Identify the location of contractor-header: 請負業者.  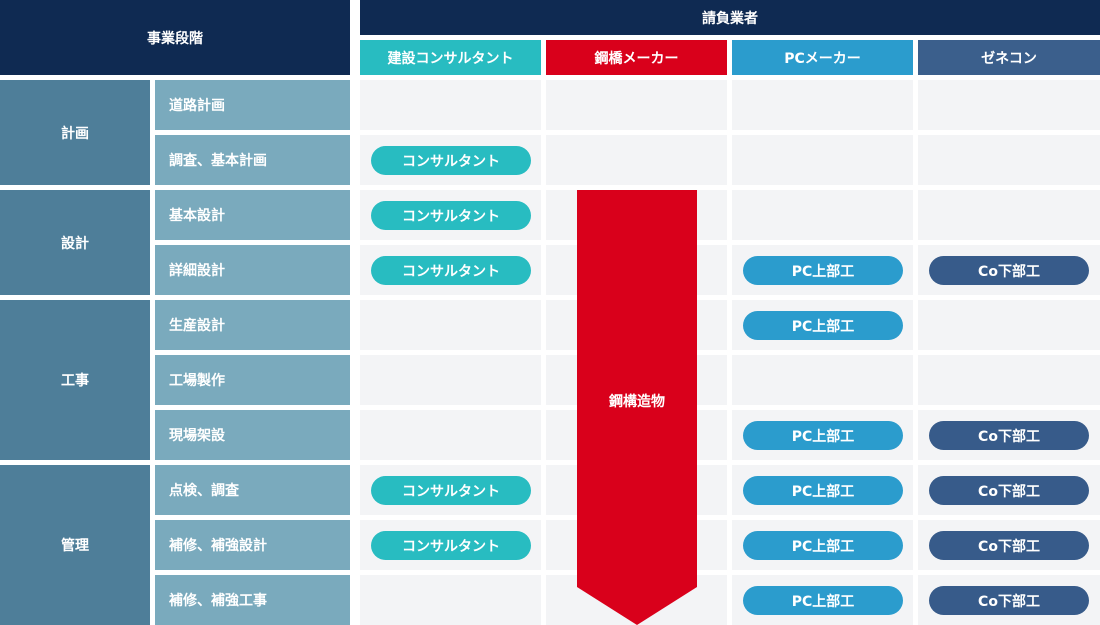
(730, 17).